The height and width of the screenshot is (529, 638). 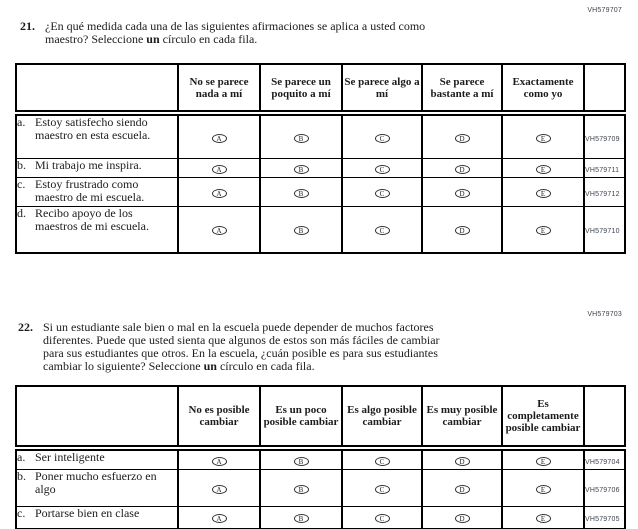 I want to click on header-option-4: Se parece bastante a mí, so click(x=462, y=89).